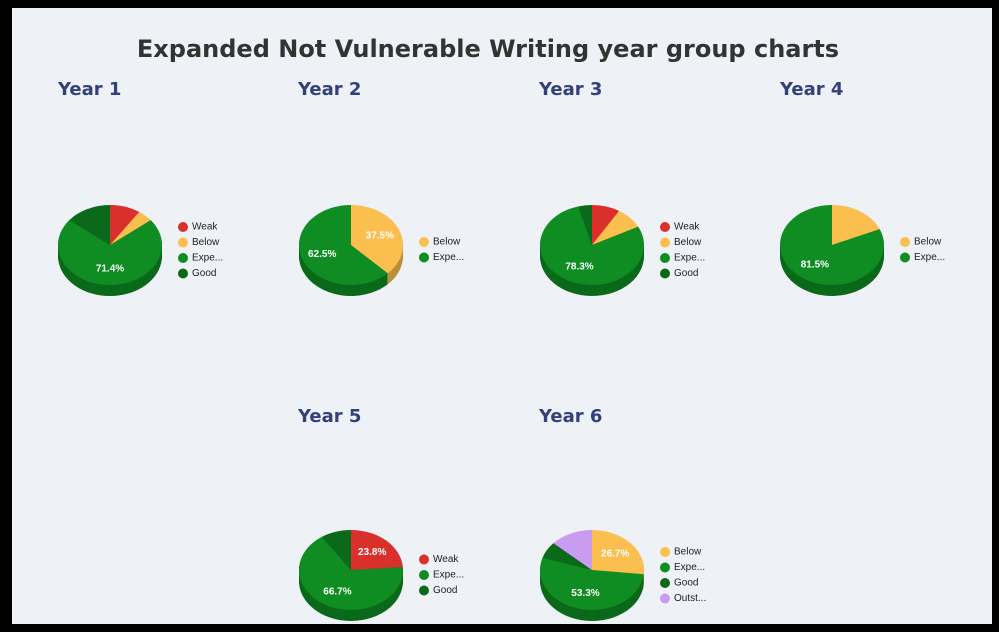 The height and width of the screenshot is (632, 999). I want to click on value-label: 26.7%, so click(615, 554).